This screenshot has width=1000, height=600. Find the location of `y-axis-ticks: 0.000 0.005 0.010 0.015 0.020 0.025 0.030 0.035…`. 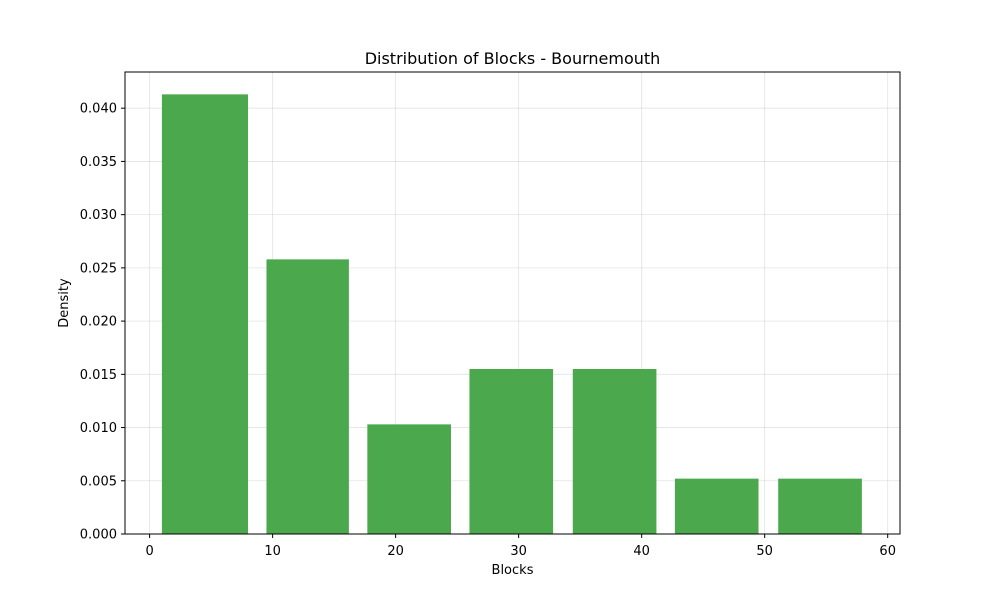

y-axis-ticks: 0.000 0.005 0.010 0.015 0.020 0.025 0.030 0.035… is located at coordinates (102, 322).